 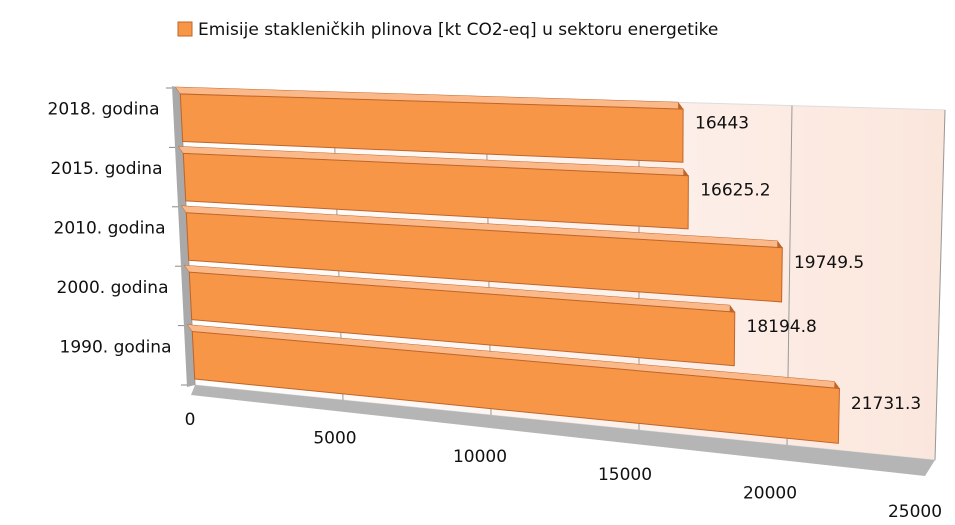 What do you see at coordinates (625, 475) in the screenshot?
I see `x-tick-label: 15000` at bounding box center [625, 475].